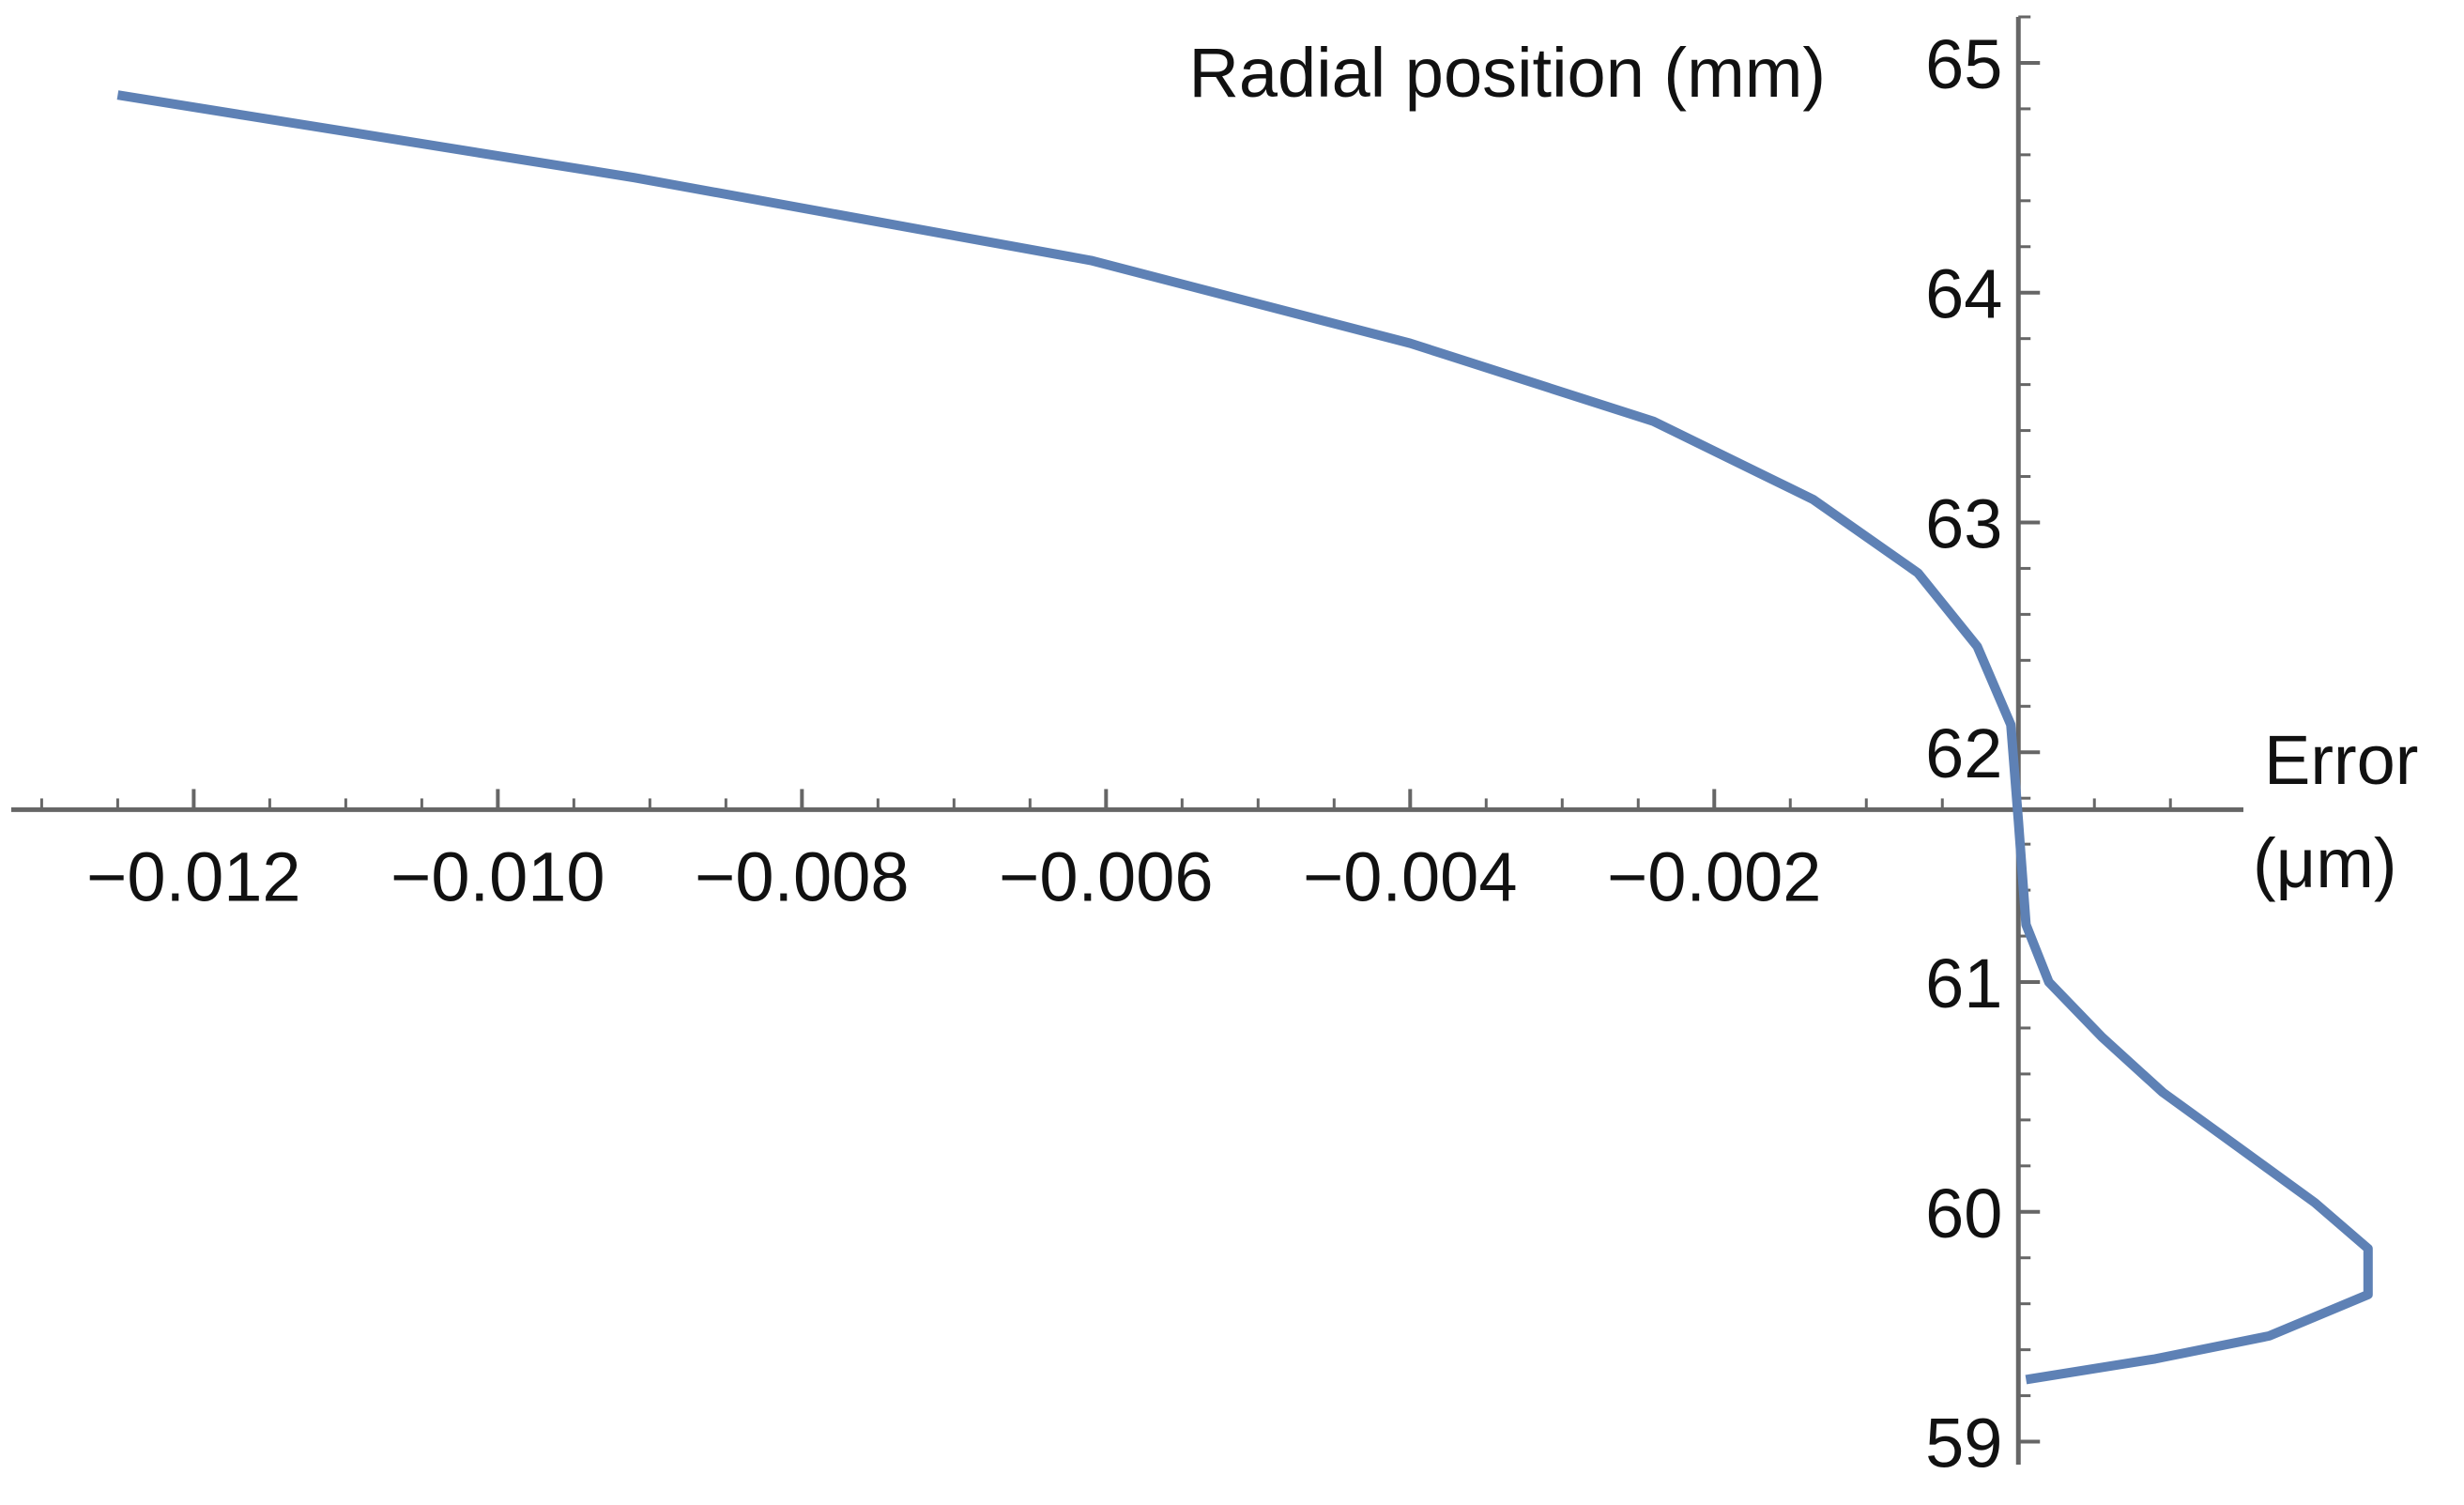 The width and height of the screenshot is (2464, 1505). Describe the element at coordinates (1106, 876) in the screenshot. I see `x-tick-label: −0.006` at that location.